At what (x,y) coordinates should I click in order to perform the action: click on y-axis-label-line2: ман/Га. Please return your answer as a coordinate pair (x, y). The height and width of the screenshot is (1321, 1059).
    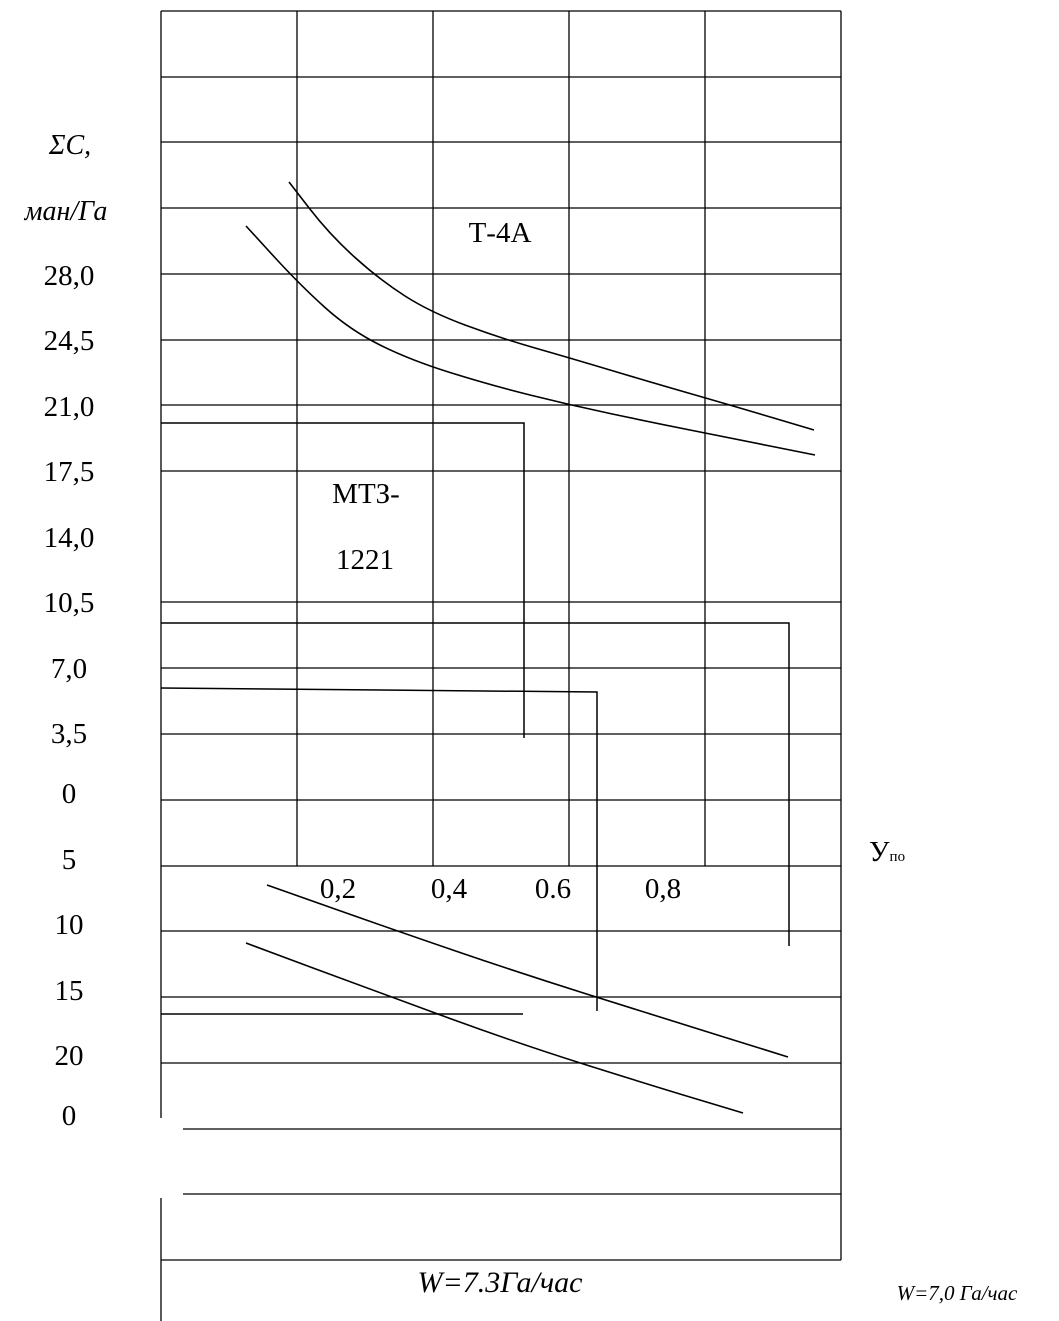
    Looking at the image, I should click on (66, 211).